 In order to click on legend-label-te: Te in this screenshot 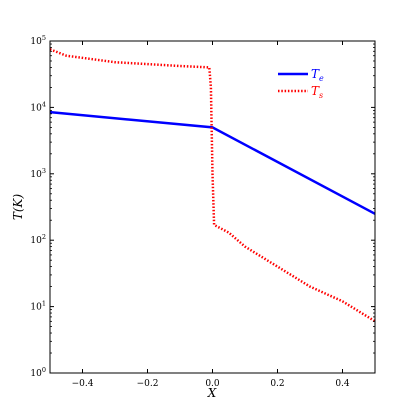, I will do `click(317, 75)`.